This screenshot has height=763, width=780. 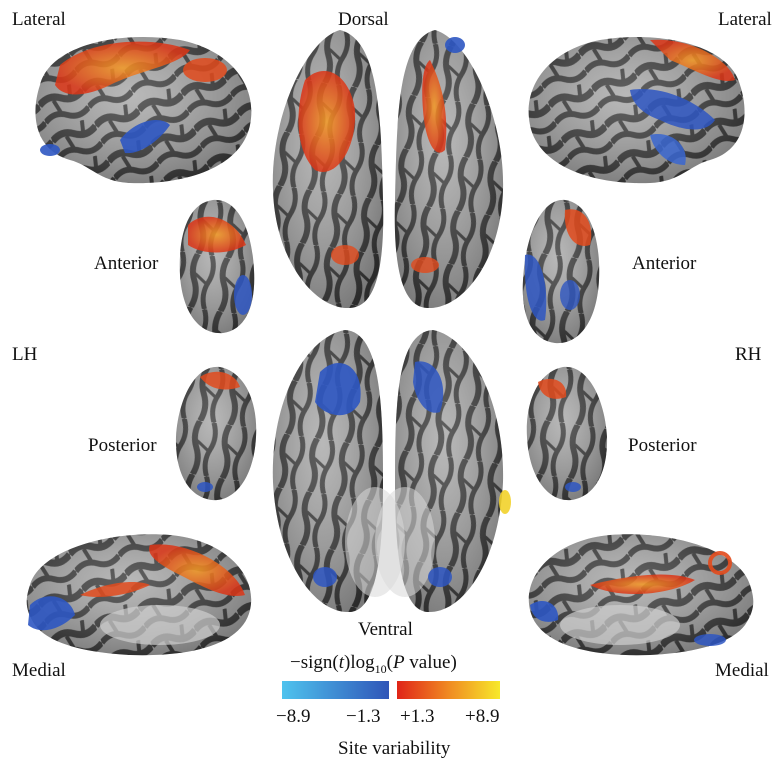 I want to click on brain-anterior-right, so click(x=562, y=275).